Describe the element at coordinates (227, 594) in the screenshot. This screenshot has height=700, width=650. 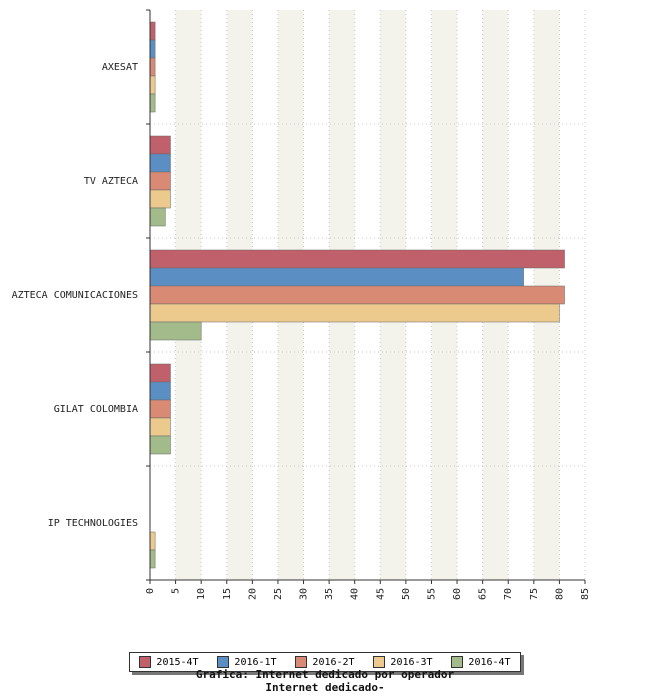
I see `x-tick-label: 15` at that location.